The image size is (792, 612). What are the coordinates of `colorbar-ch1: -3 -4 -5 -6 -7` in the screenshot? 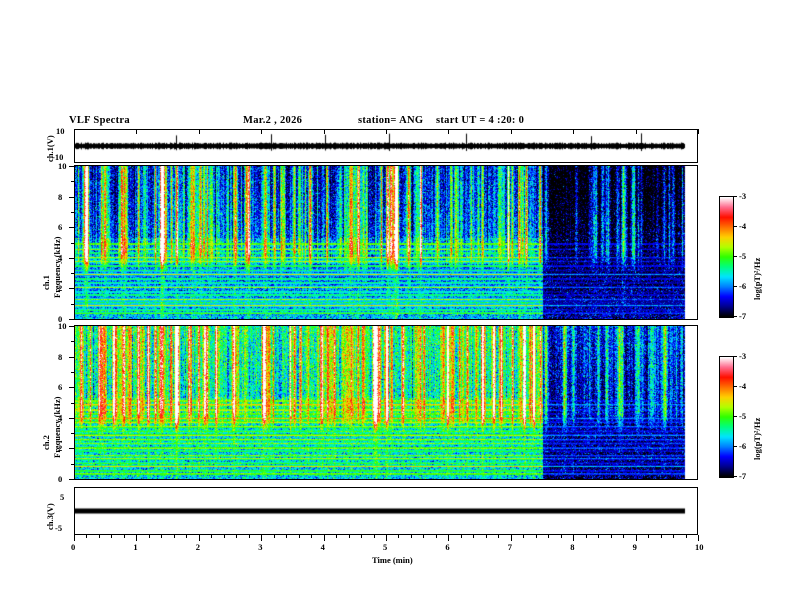 It's located at (732, 256).